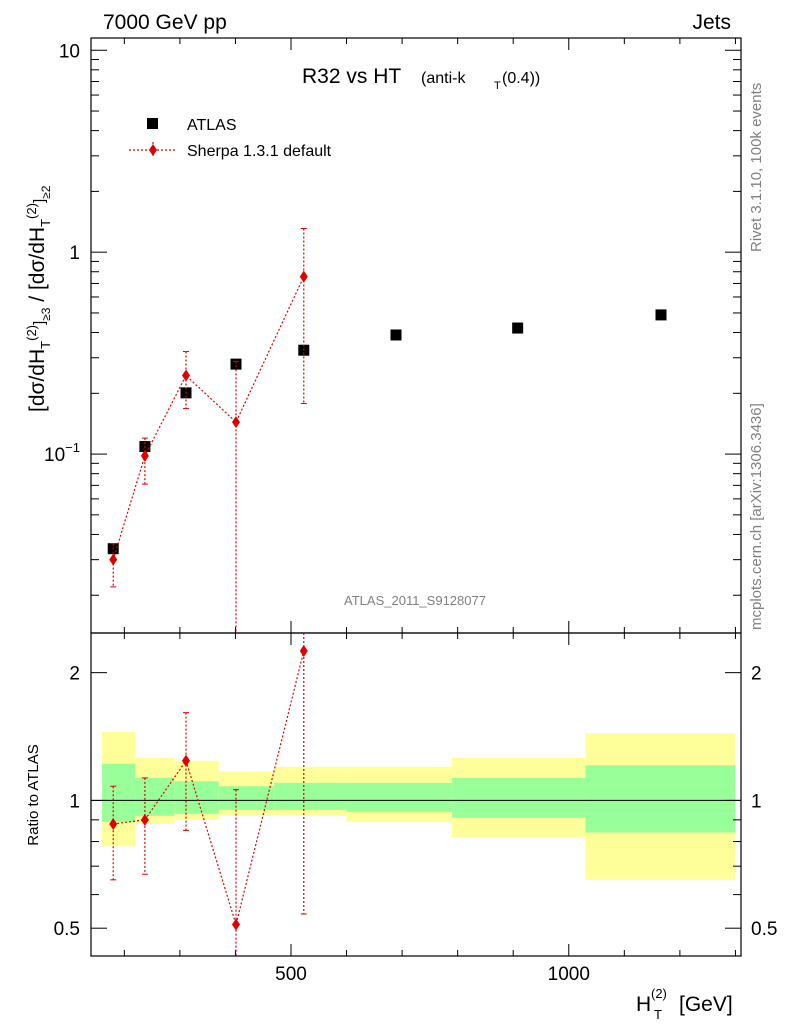  I want to click on header-process: Jets, so click(711, 22).